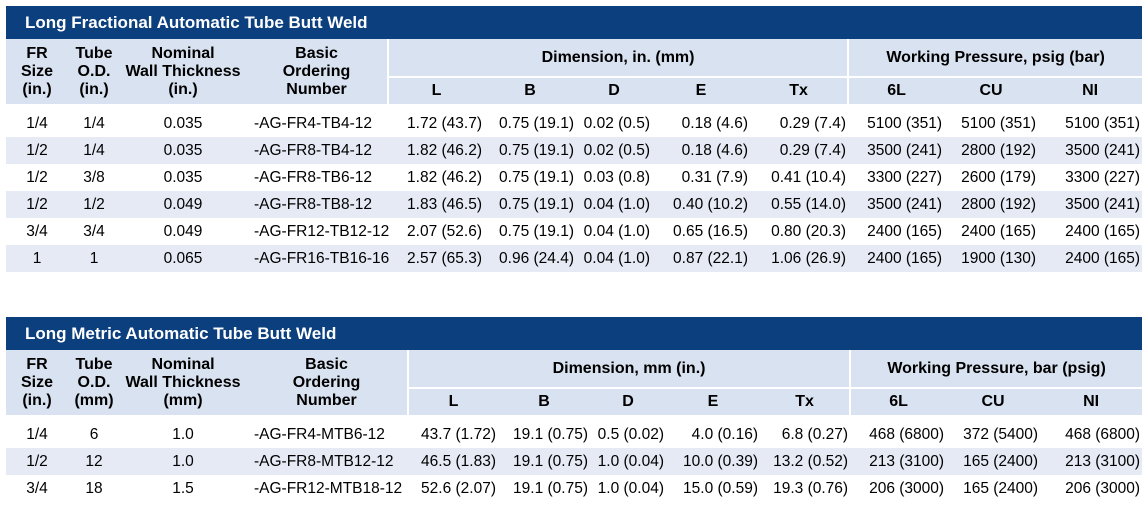 This screenshot has height=512, width=1148. I want to click on cell-pressure-CU: 2400 (165), so click(999, 231).